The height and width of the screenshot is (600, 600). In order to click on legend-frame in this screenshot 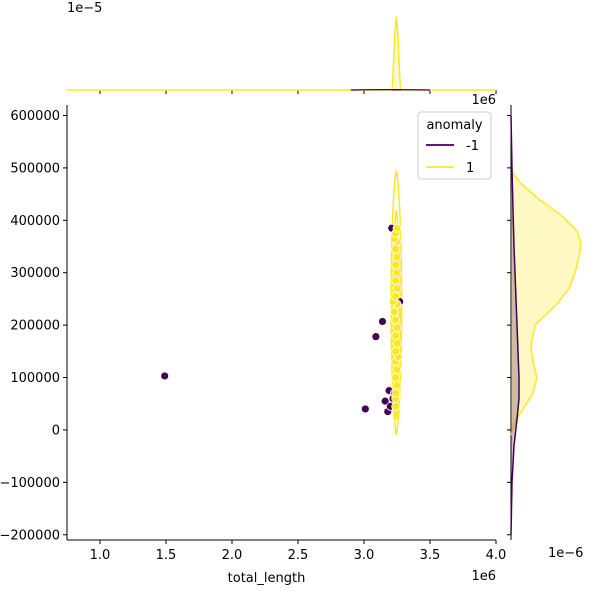, I will do `click(454, 145)`.